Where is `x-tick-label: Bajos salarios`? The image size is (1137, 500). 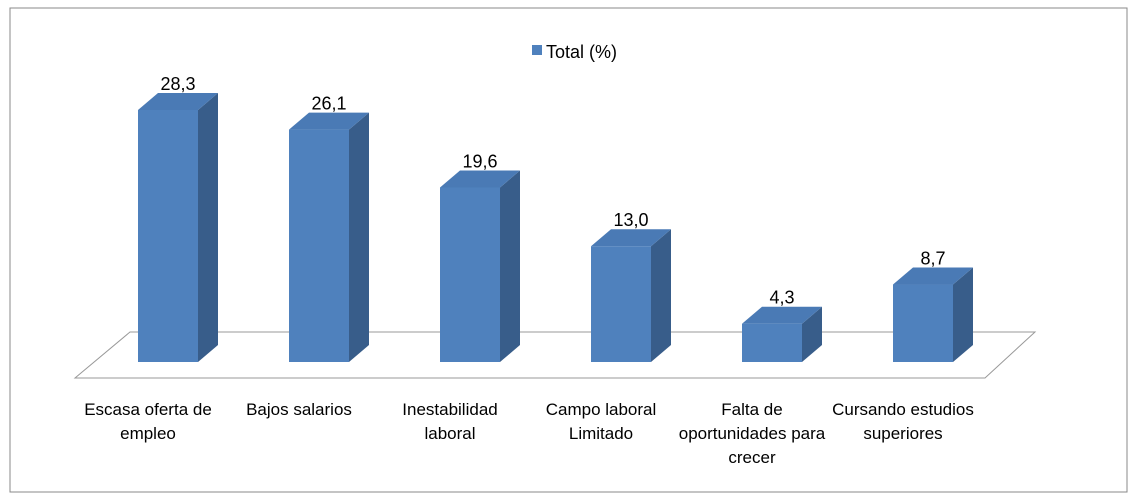 x-tick-label: Bajos salarios is located at coordinates (299, 409).